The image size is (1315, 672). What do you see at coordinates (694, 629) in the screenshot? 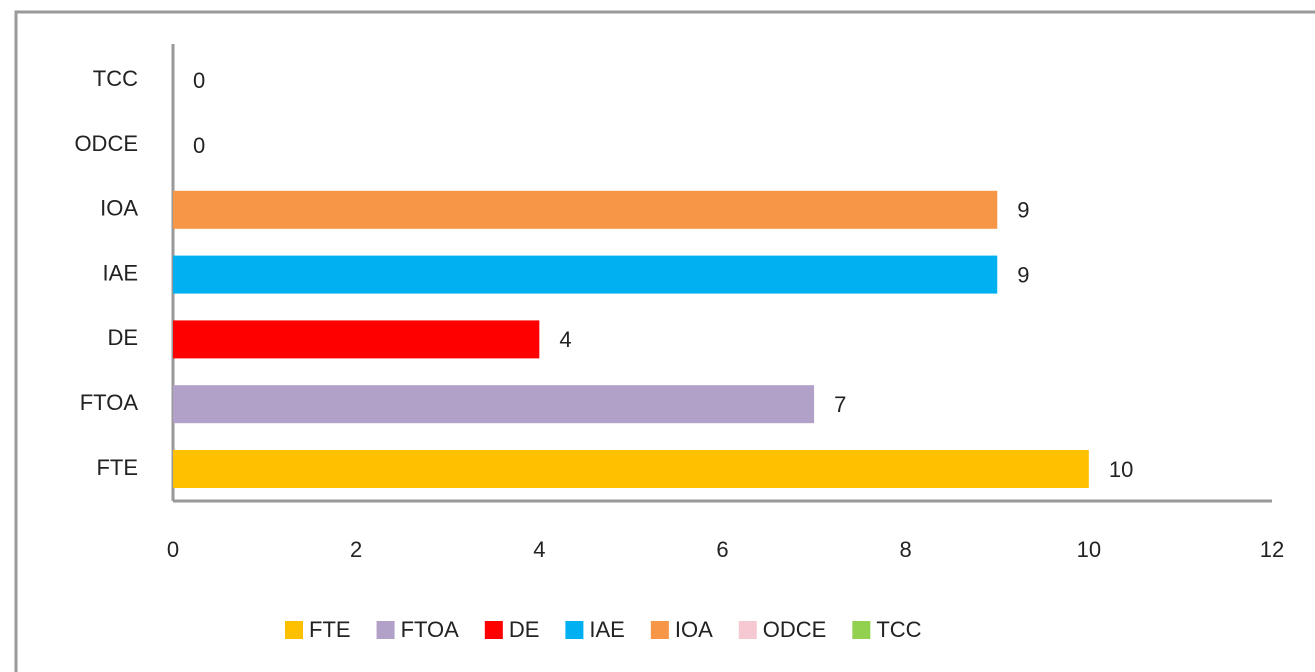
I see `legend-label: IOA` at bounding box center [694, 629].